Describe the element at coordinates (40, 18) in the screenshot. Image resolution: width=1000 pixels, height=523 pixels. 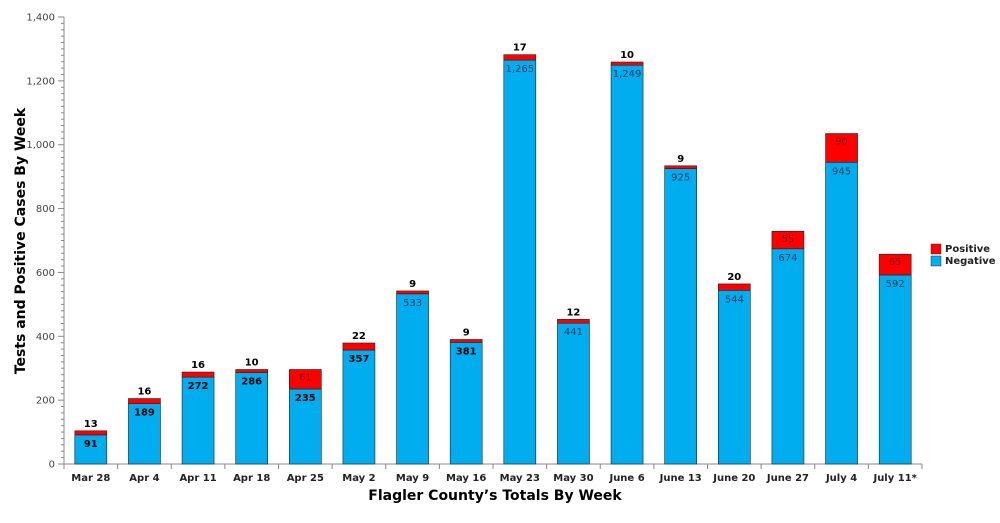
I see `y-tick-label: 1,400` at that location.